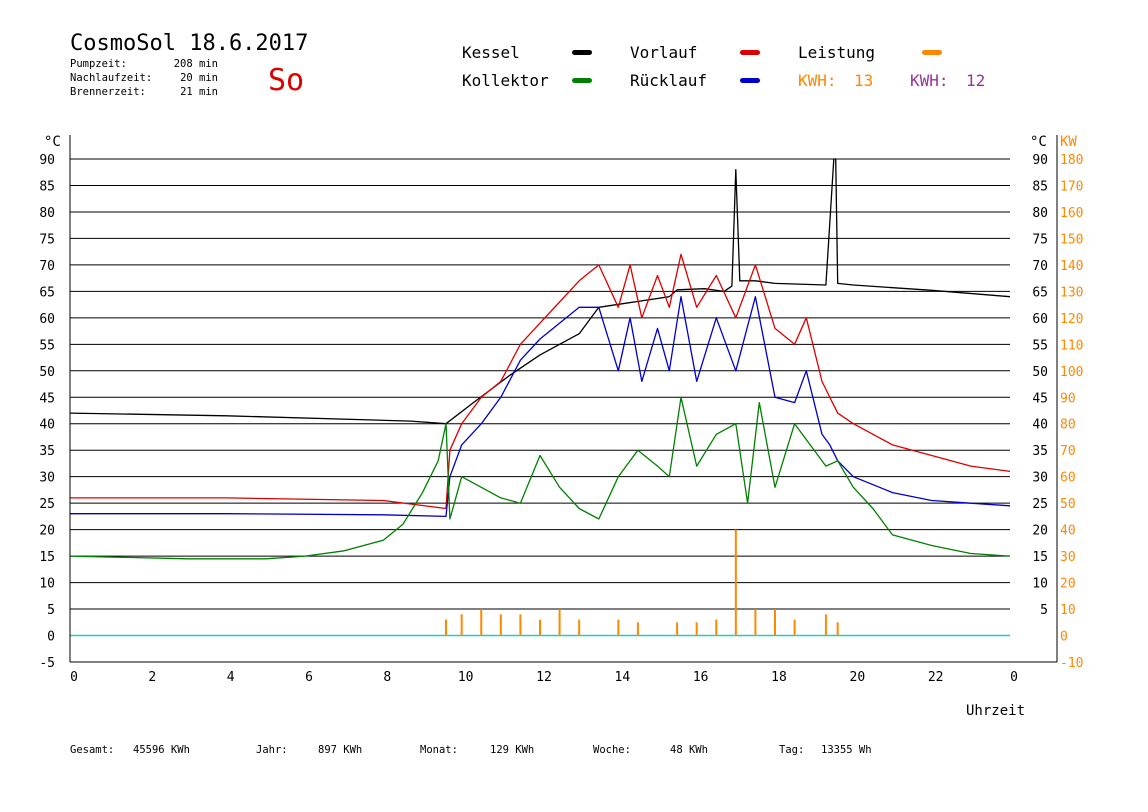 The height and width of the screenshot is (812, 1148). What do you see at coordinates (582, 80) in the screenshot?
I see `legend-swatch-kollektor` at bounding box center [582, 80].